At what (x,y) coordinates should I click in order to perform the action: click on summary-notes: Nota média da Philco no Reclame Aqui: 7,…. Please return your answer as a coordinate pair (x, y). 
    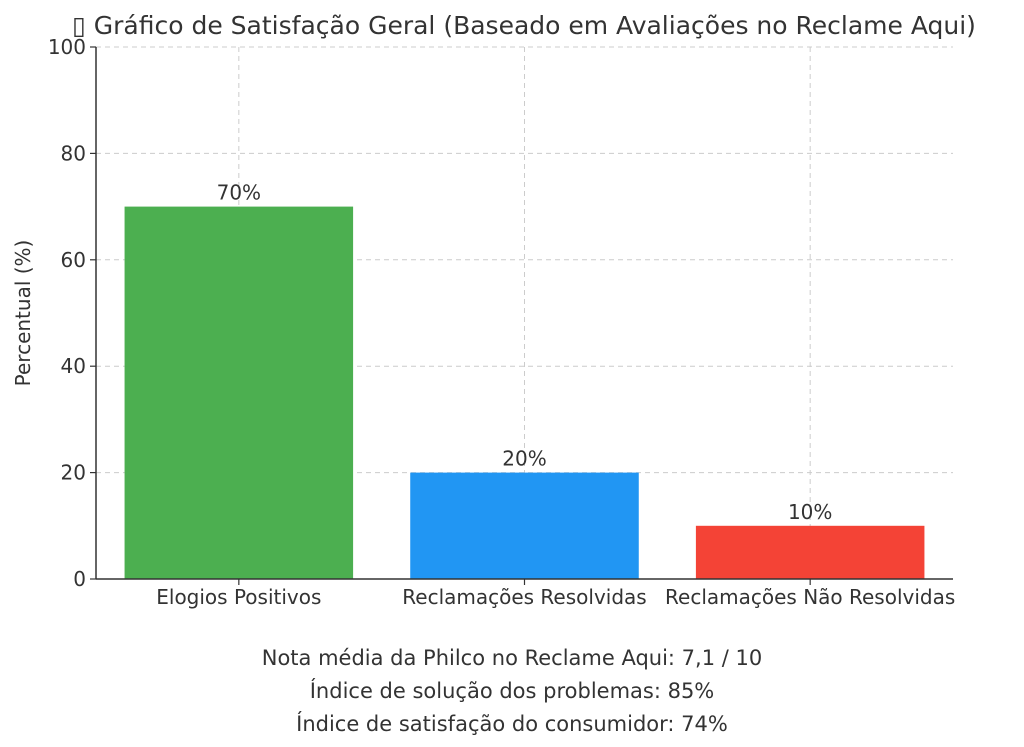
    Looking at the image, I should click on (512, 691).